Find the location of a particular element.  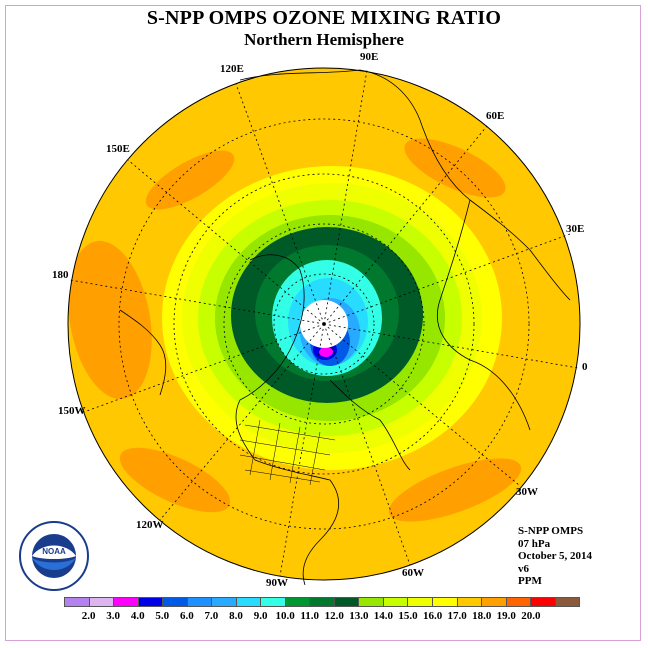

lon-label-90w: 90W is located at coordinates (277, 583).